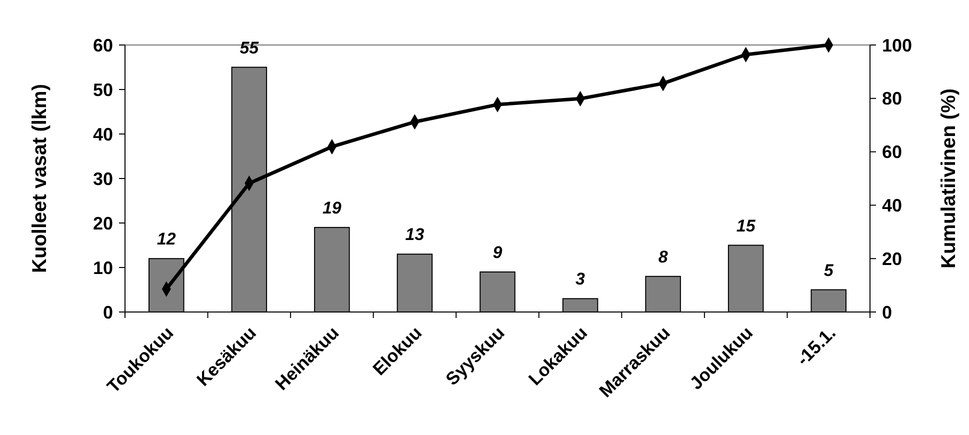  I want to click on y-tick-label: 40, so click(102, 134).